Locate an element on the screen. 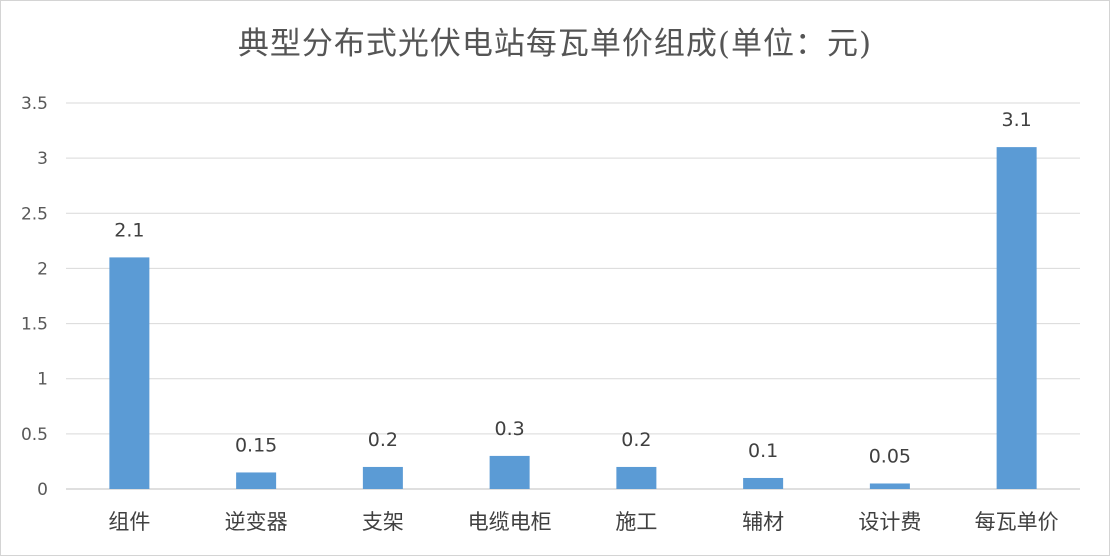  y-tick-label: 2.5 is located at coordinates (34, 214).